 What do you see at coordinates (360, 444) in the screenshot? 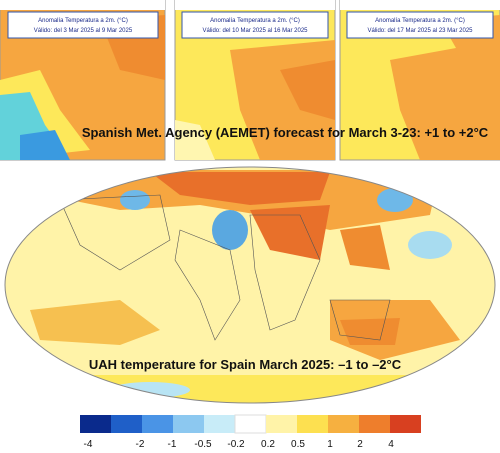
I see `color-scale-label: 2` at bounding box center [360, 444].